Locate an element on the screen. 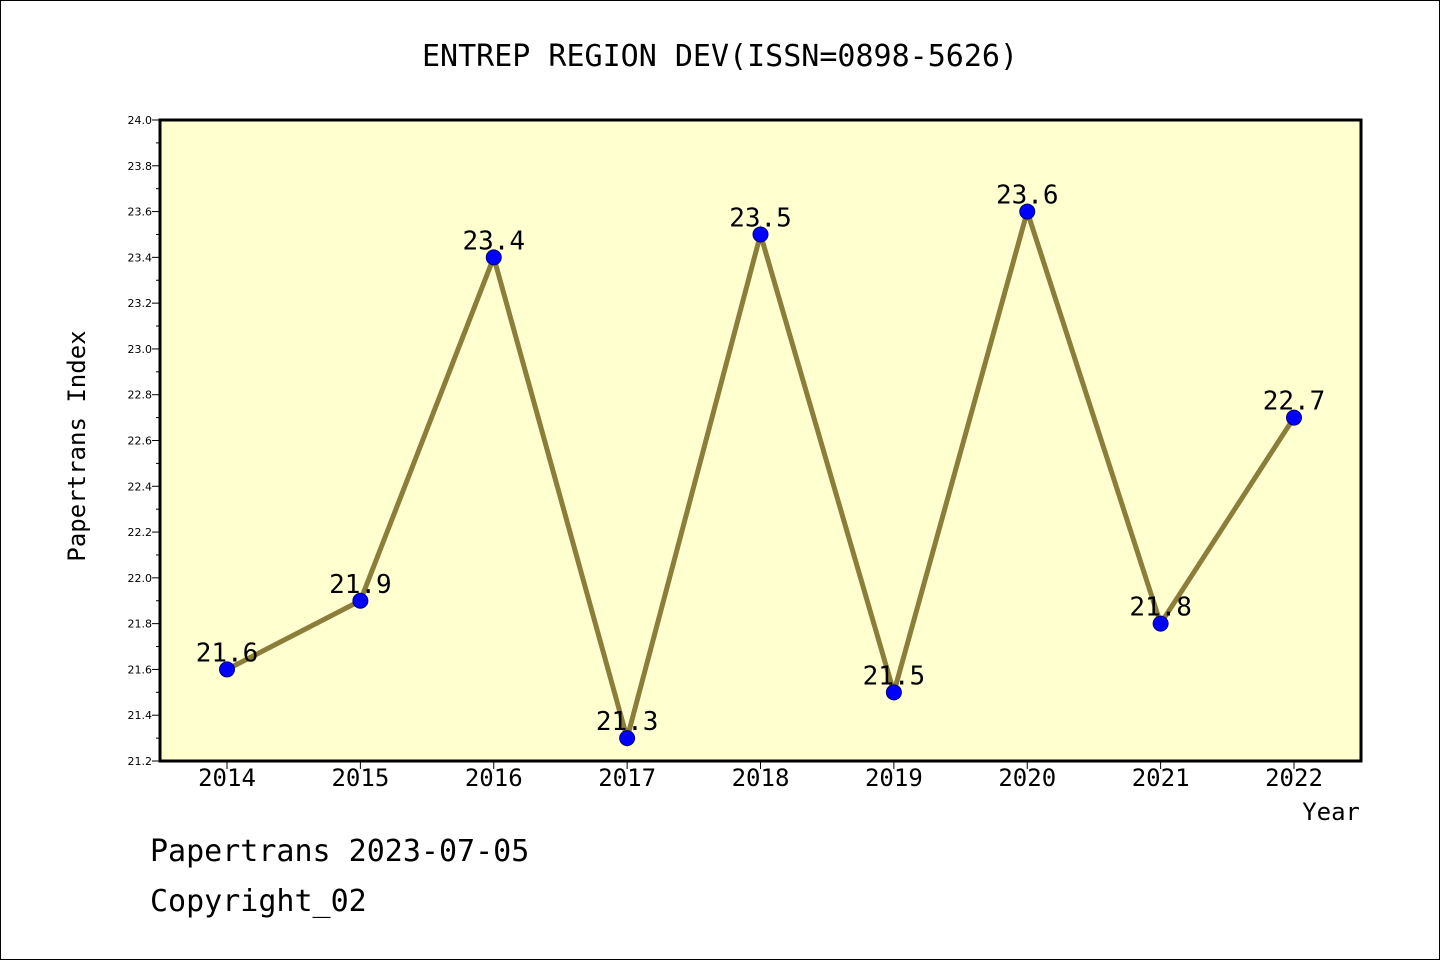  y-tick-label: 23.8 is located at coordinates (140, 166).